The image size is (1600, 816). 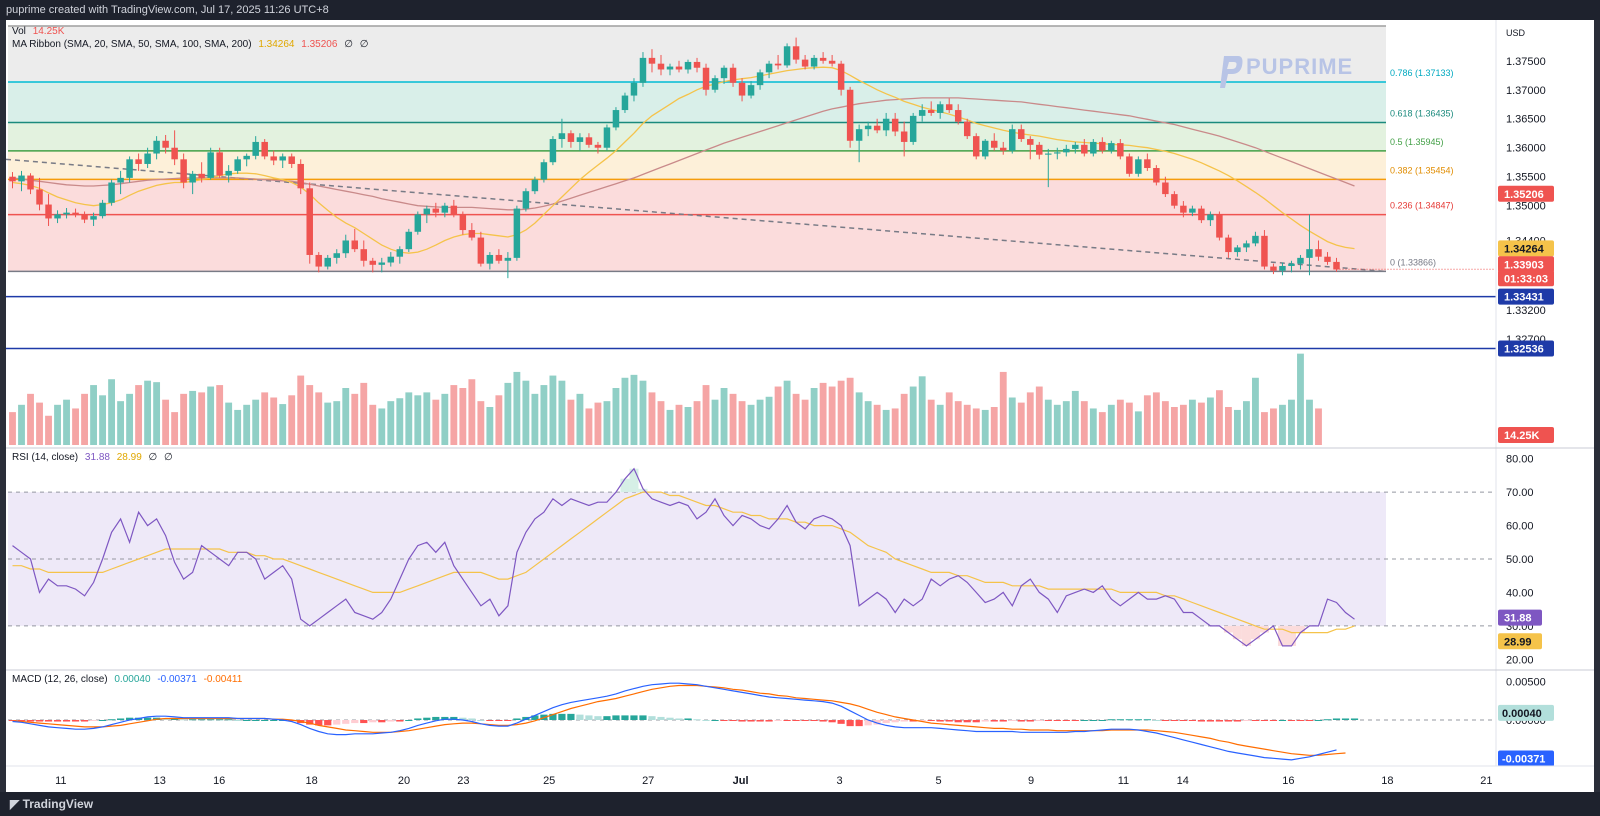 What do you see at coordinates (683, 562) in the screenshot?
I see `rsi-ma-line` at bounding box center [683, 562].